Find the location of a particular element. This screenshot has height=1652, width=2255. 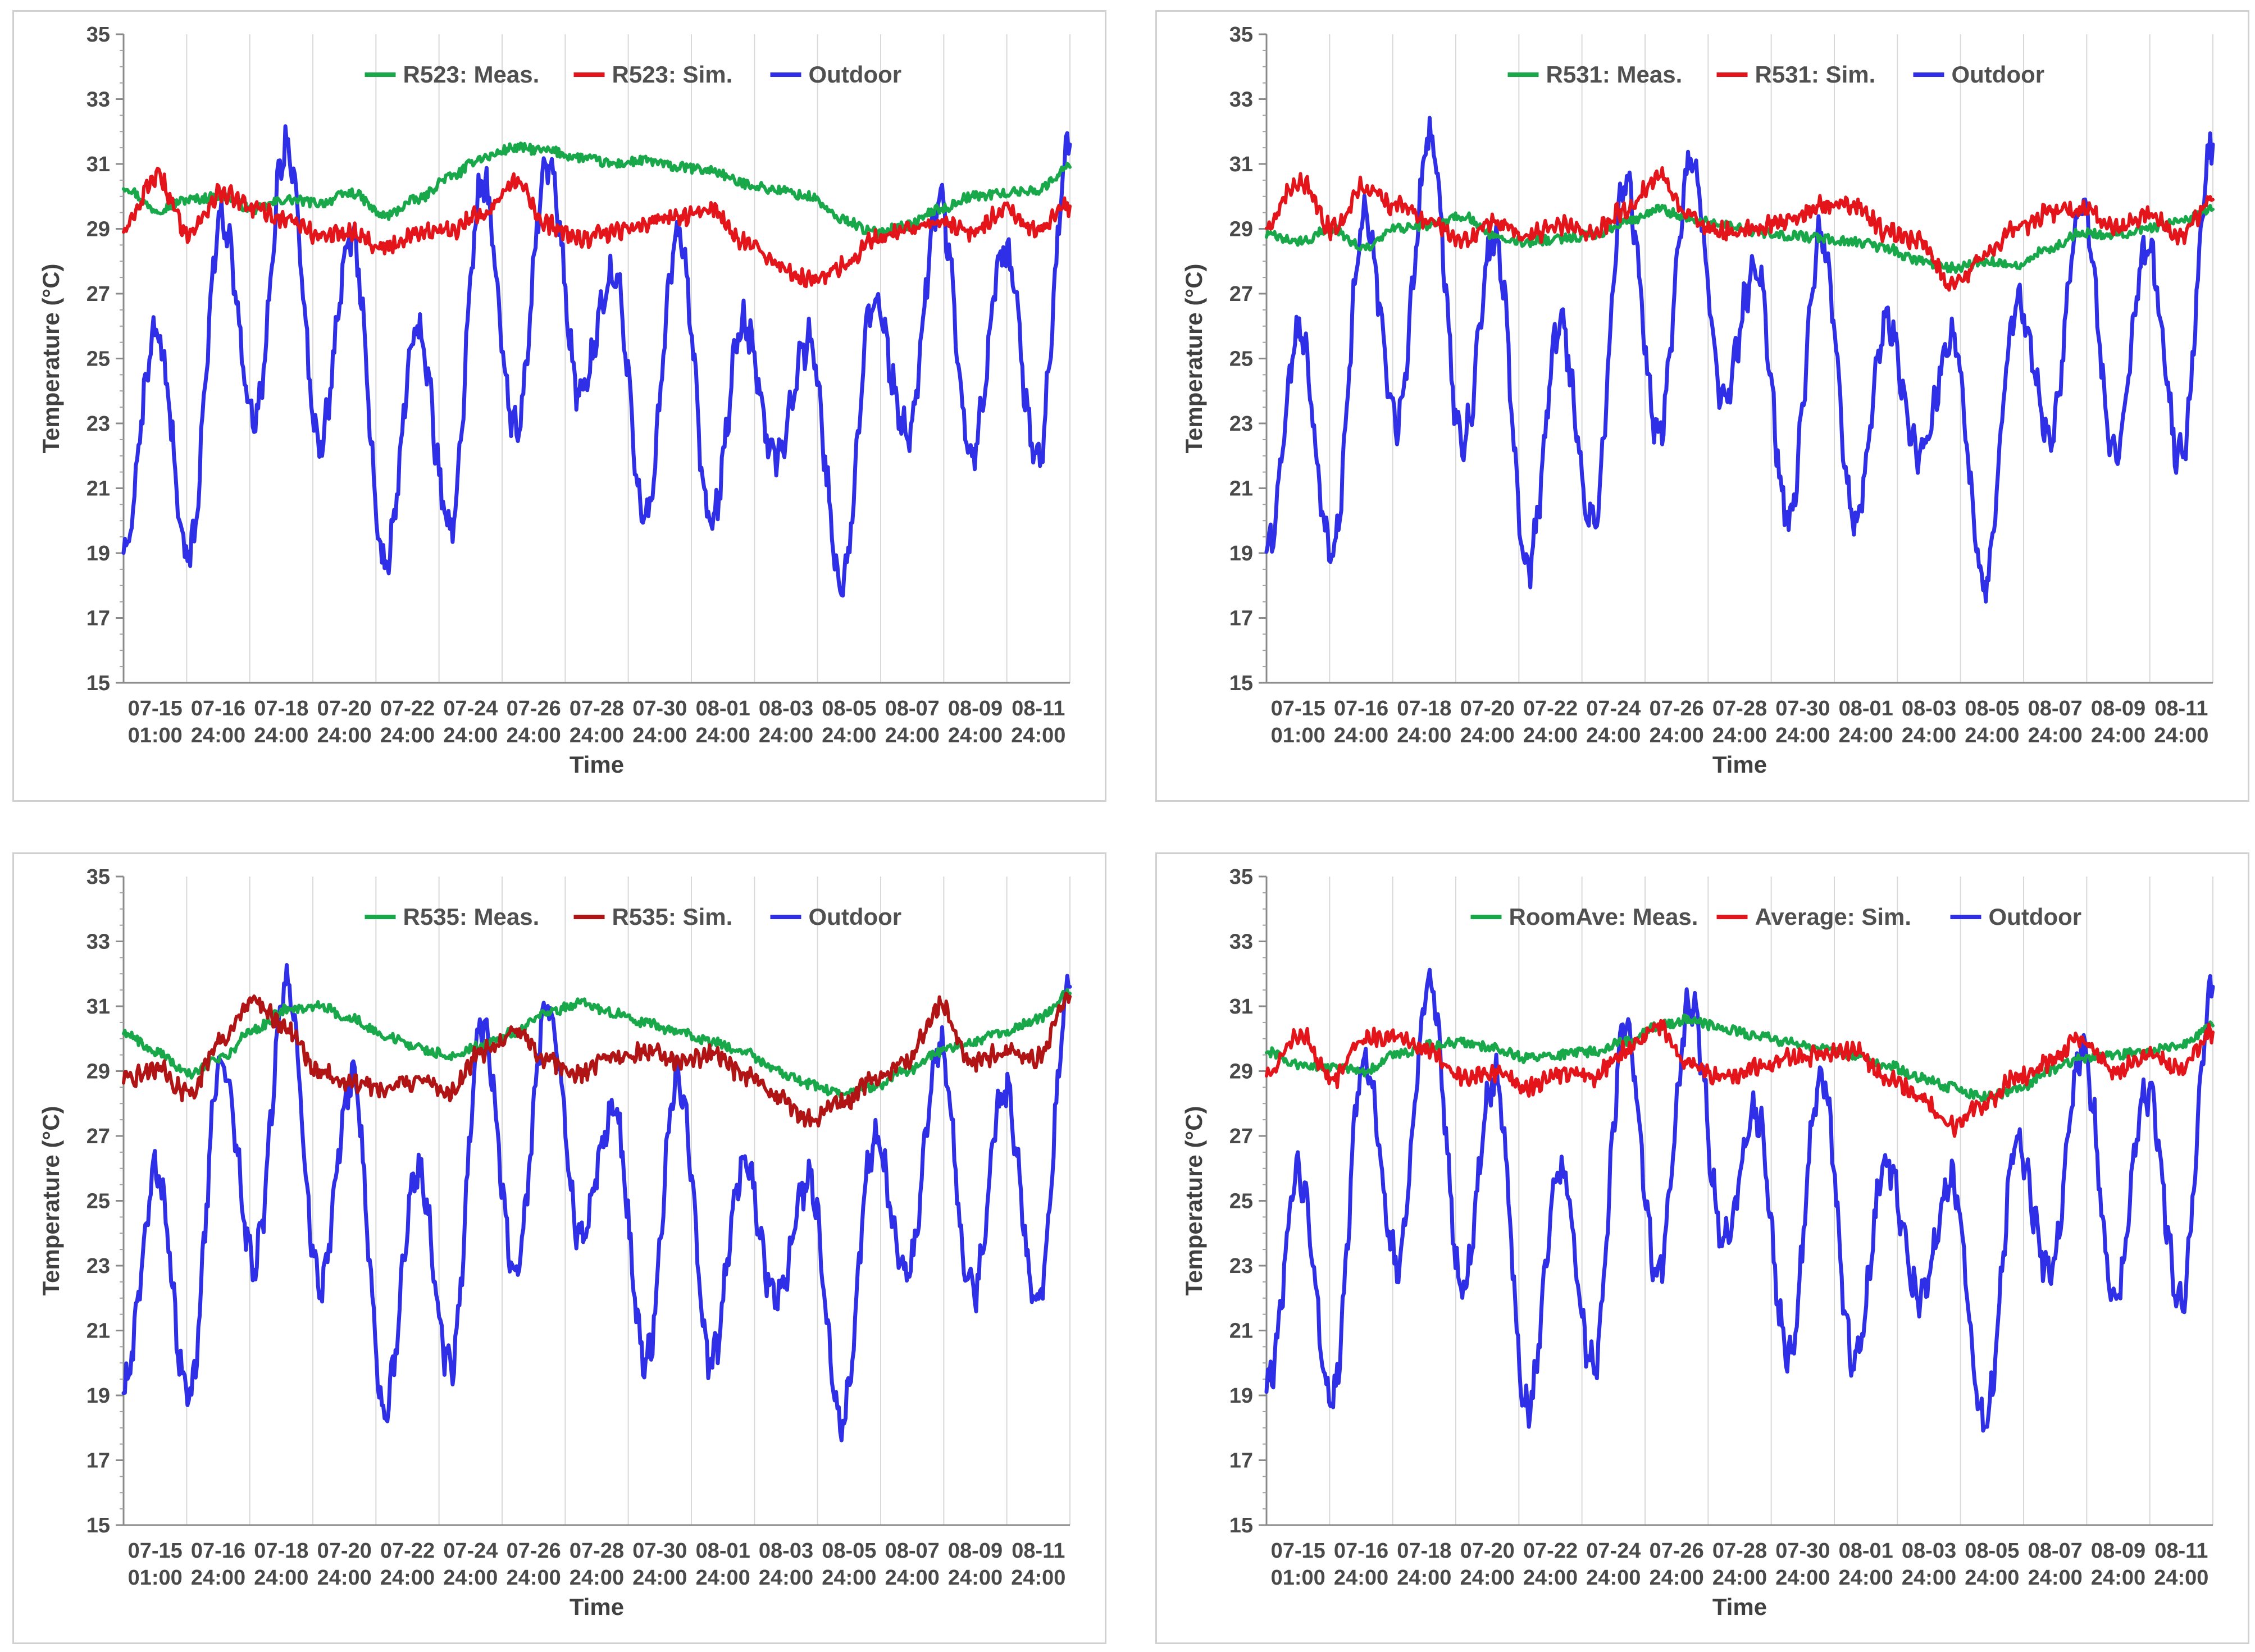

series-line-roomave-meas is located at coordinates (1740, 1057).